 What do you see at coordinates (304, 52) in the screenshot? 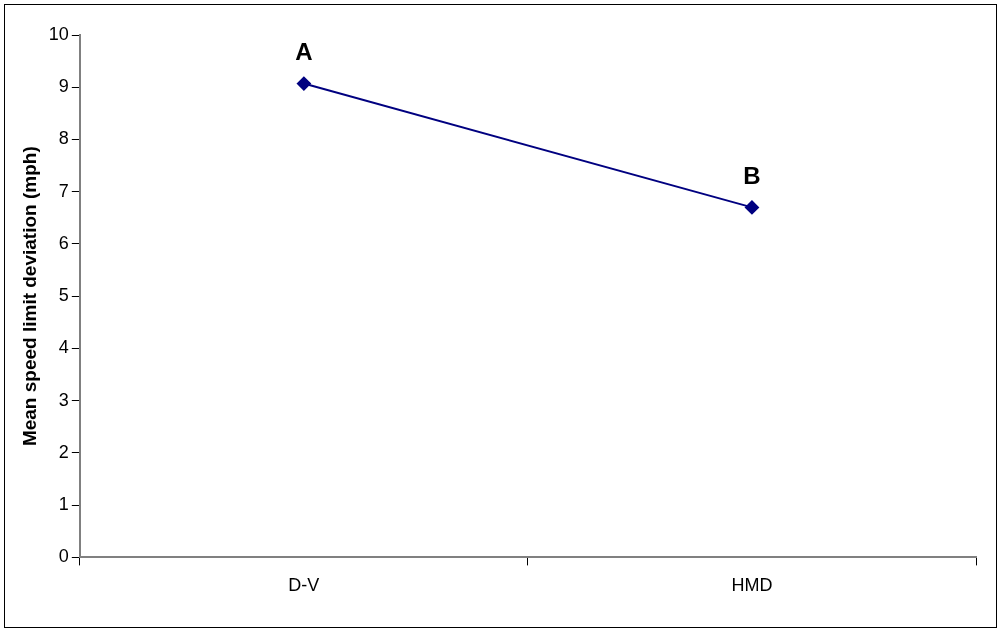
I see `annotation: A` at bounding box center [304, 52].